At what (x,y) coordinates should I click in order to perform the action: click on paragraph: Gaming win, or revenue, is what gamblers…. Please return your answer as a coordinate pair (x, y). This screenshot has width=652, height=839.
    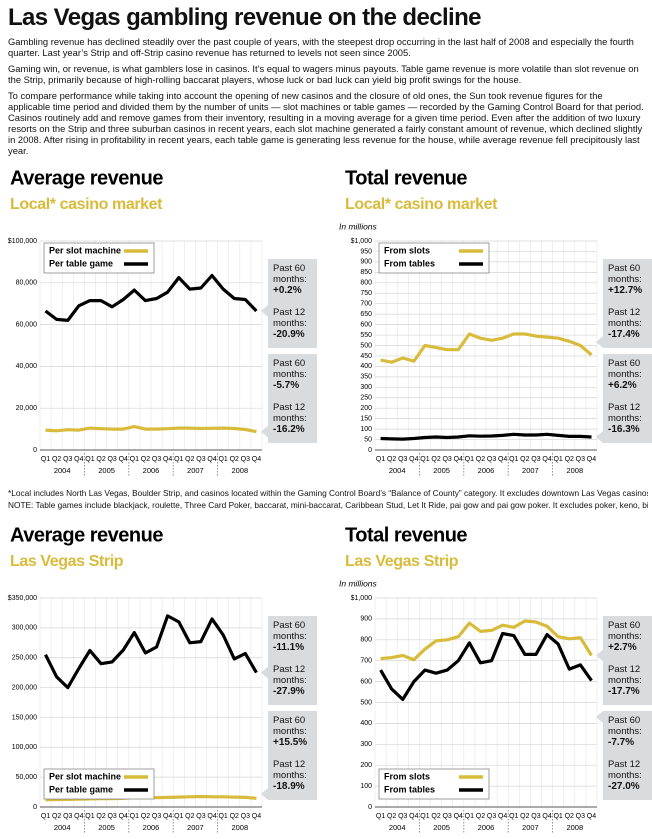
    Looking at the image, I should click on (323, 74).